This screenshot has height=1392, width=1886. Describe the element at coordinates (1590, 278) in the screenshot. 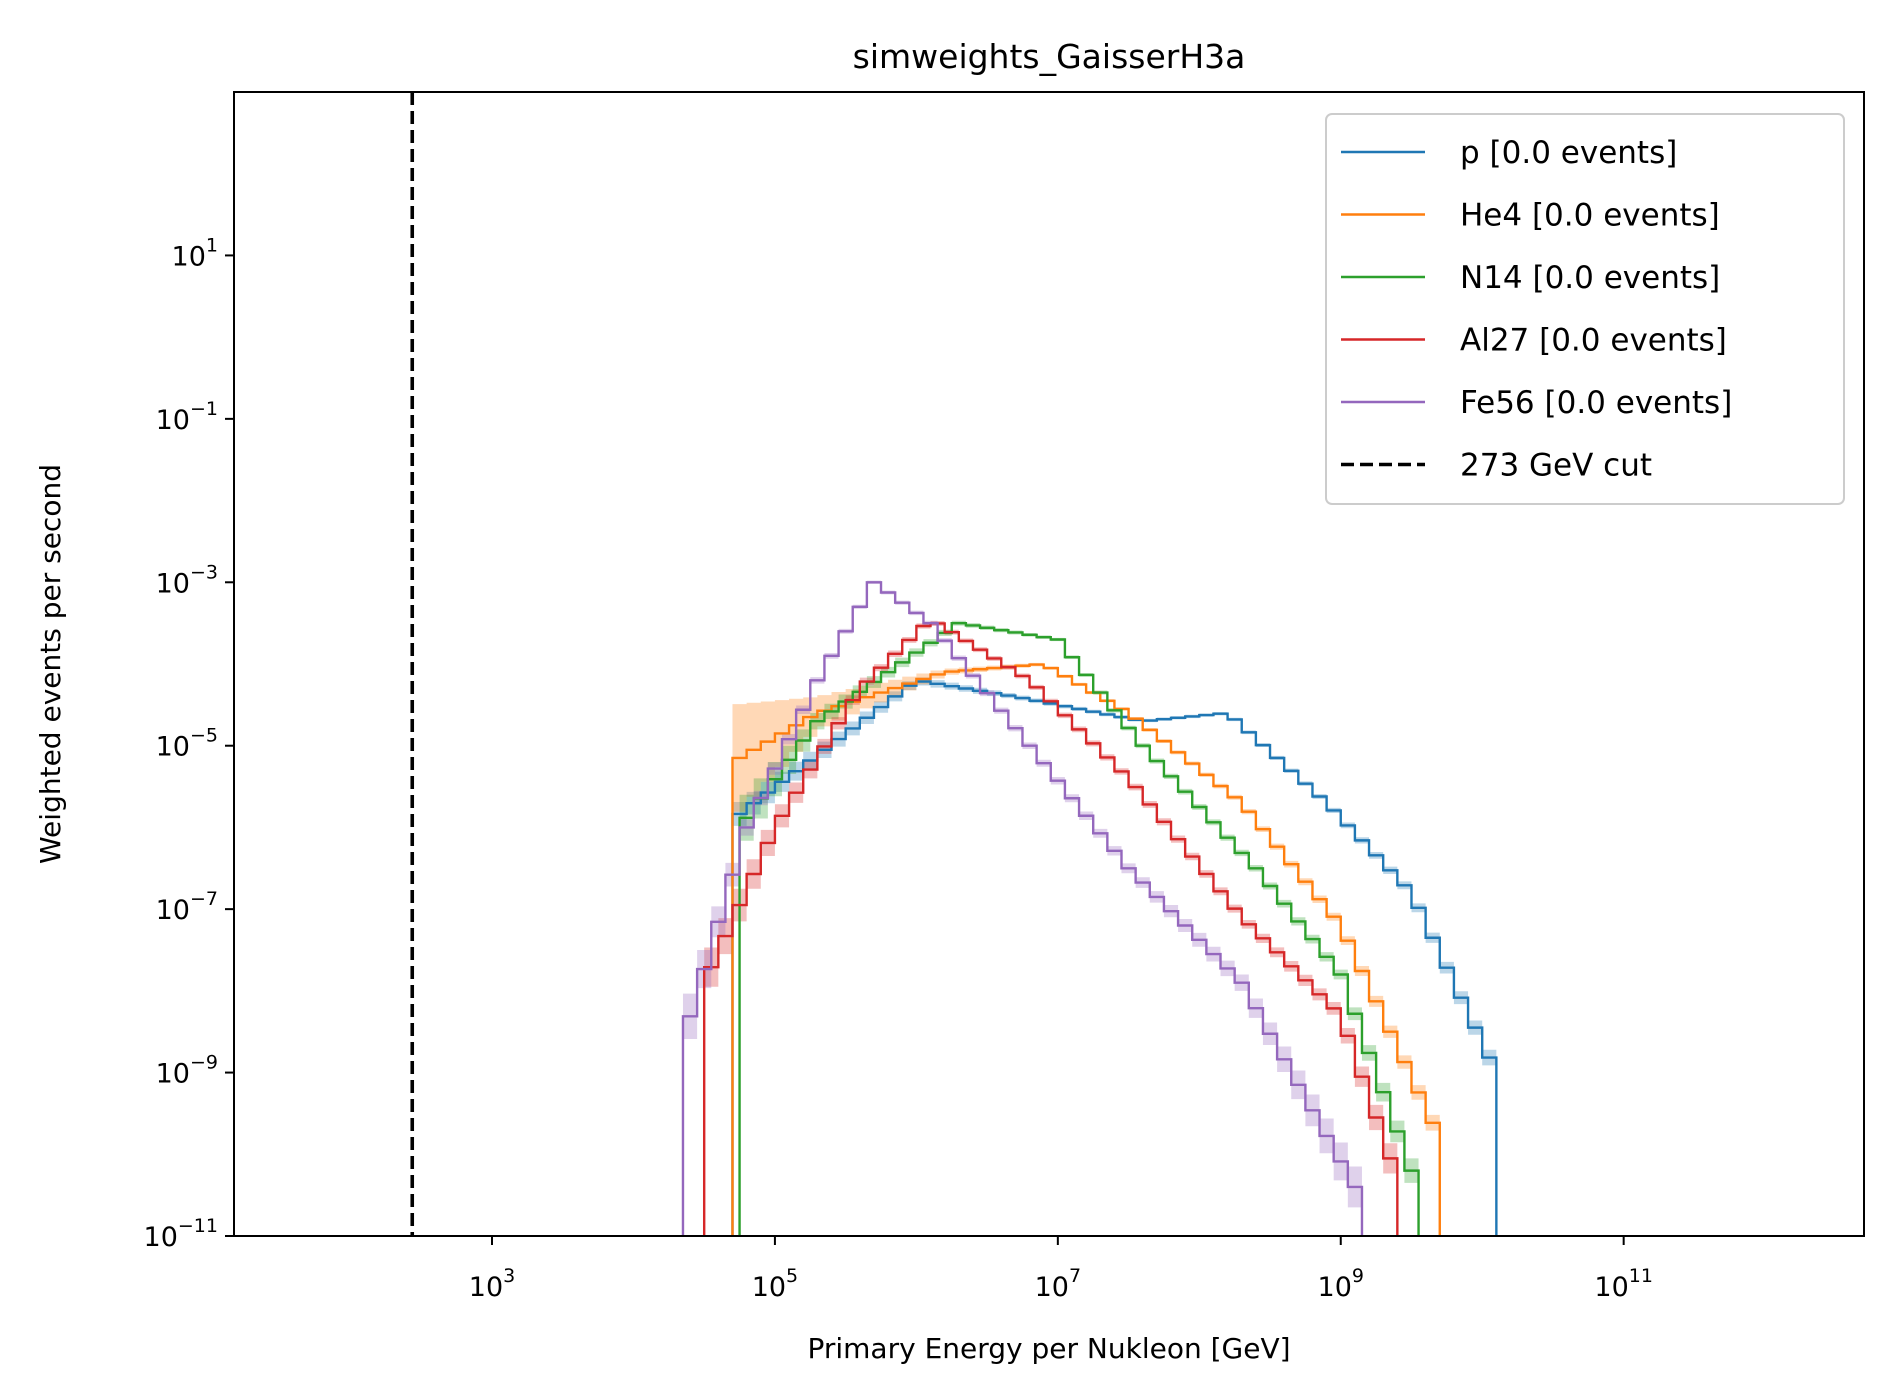

I see `legend-label-n14: N14 [0.0 events]` at that location.